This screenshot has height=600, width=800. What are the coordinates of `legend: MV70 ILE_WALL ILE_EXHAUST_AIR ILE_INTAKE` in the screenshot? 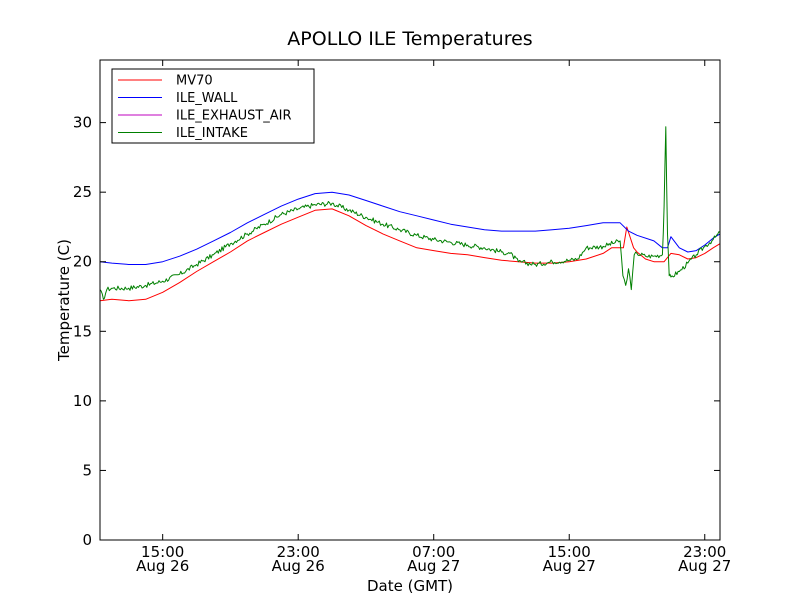 It's located at (213, 106).